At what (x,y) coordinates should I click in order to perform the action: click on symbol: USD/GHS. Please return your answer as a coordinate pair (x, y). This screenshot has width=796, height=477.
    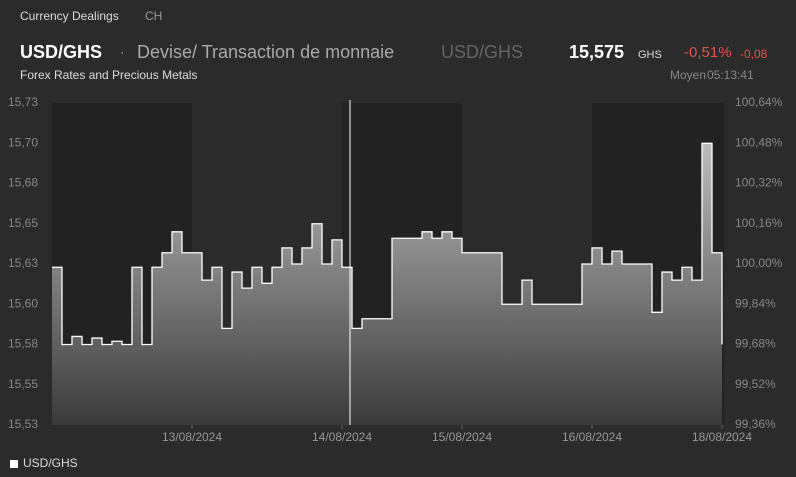
    Looking at the image, I should click on (61, 52).